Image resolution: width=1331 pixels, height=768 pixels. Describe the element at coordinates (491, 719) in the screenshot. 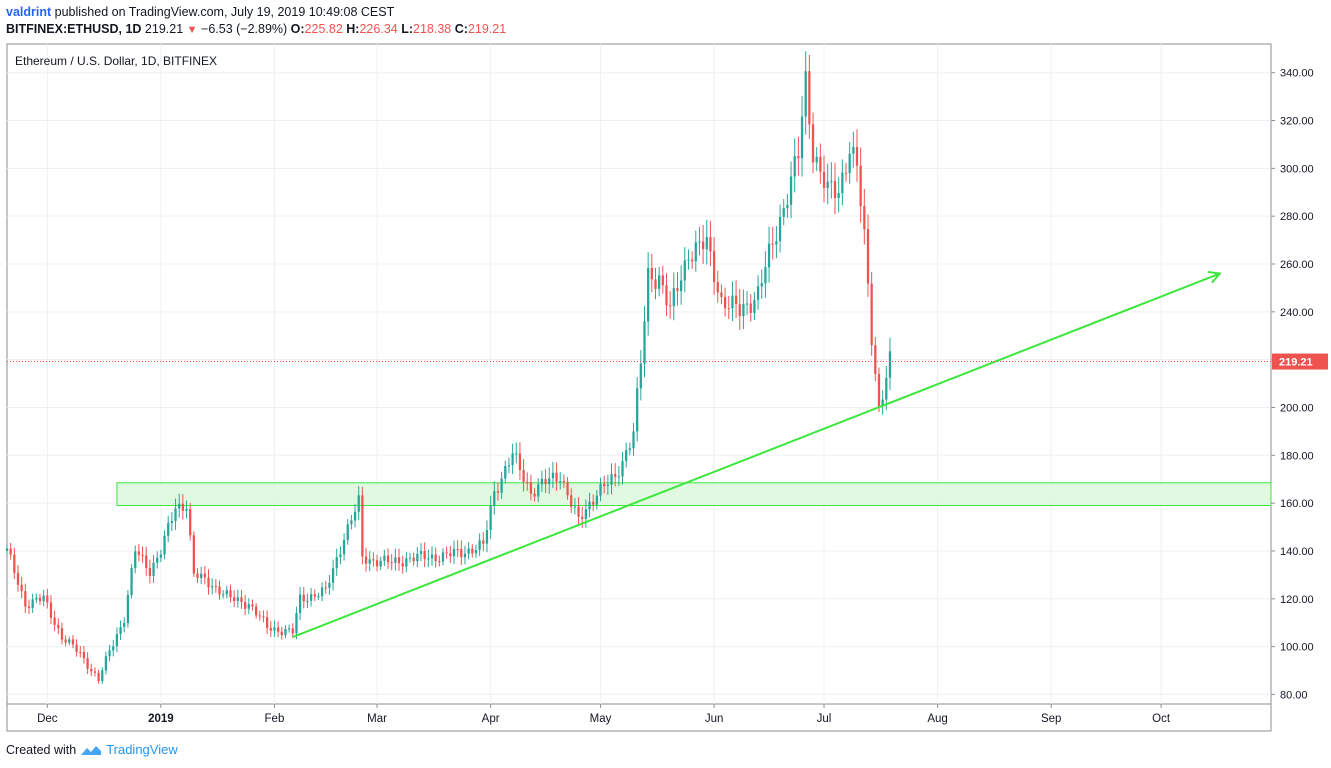

I see `x-tick-label: Apr` at that location.